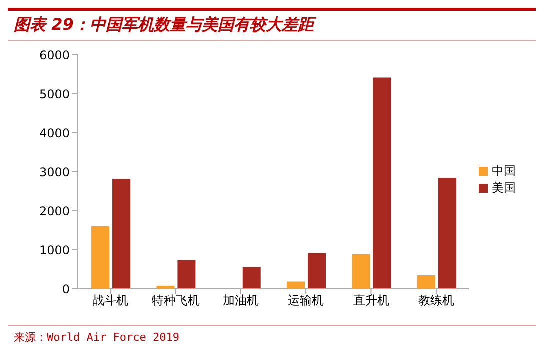 This screenshot has width=544, height=358. What do you see at coordinates (54, 172) in the screenshot?
I see `y-tick-label: 3000` at bounding box center [54, 172].